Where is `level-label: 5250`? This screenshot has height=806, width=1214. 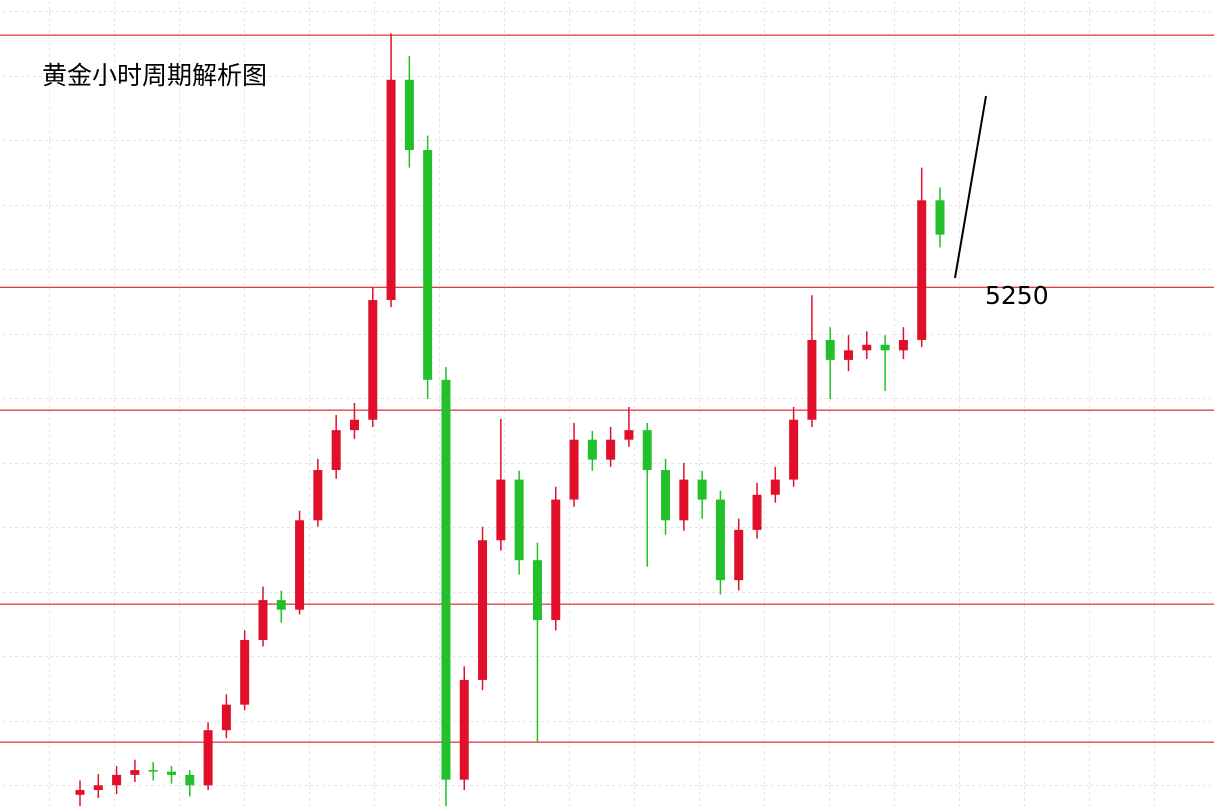 level-label: 5250 is located at coordinates (1017, 295).